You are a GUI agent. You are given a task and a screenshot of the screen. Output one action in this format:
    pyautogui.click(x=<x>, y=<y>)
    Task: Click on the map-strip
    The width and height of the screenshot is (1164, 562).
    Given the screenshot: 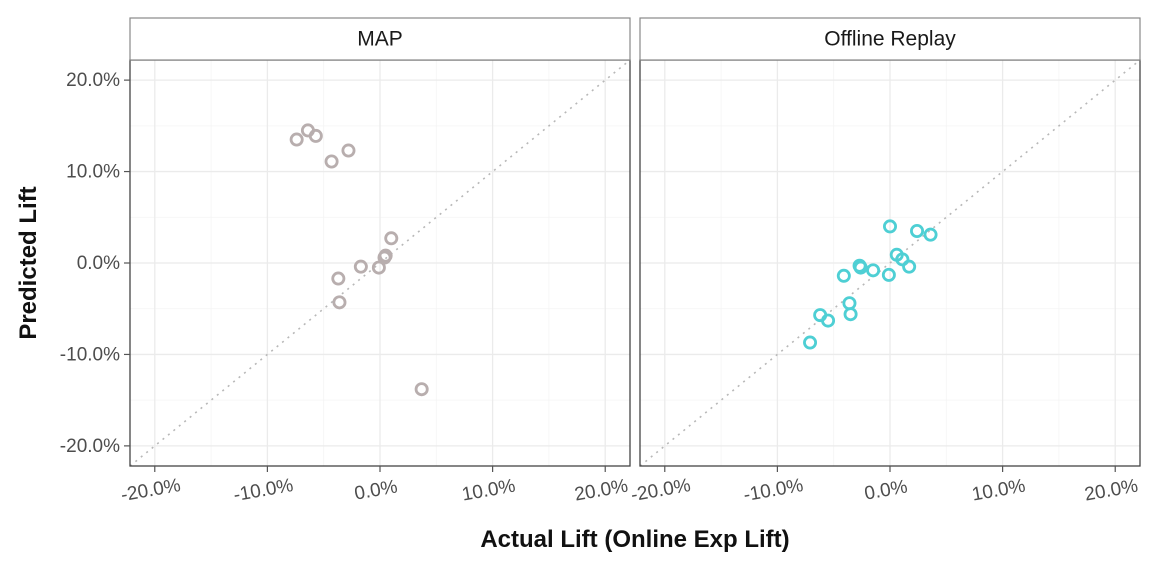 What is the action you would take?
    pyautogui.click(x=380, y=39)
    